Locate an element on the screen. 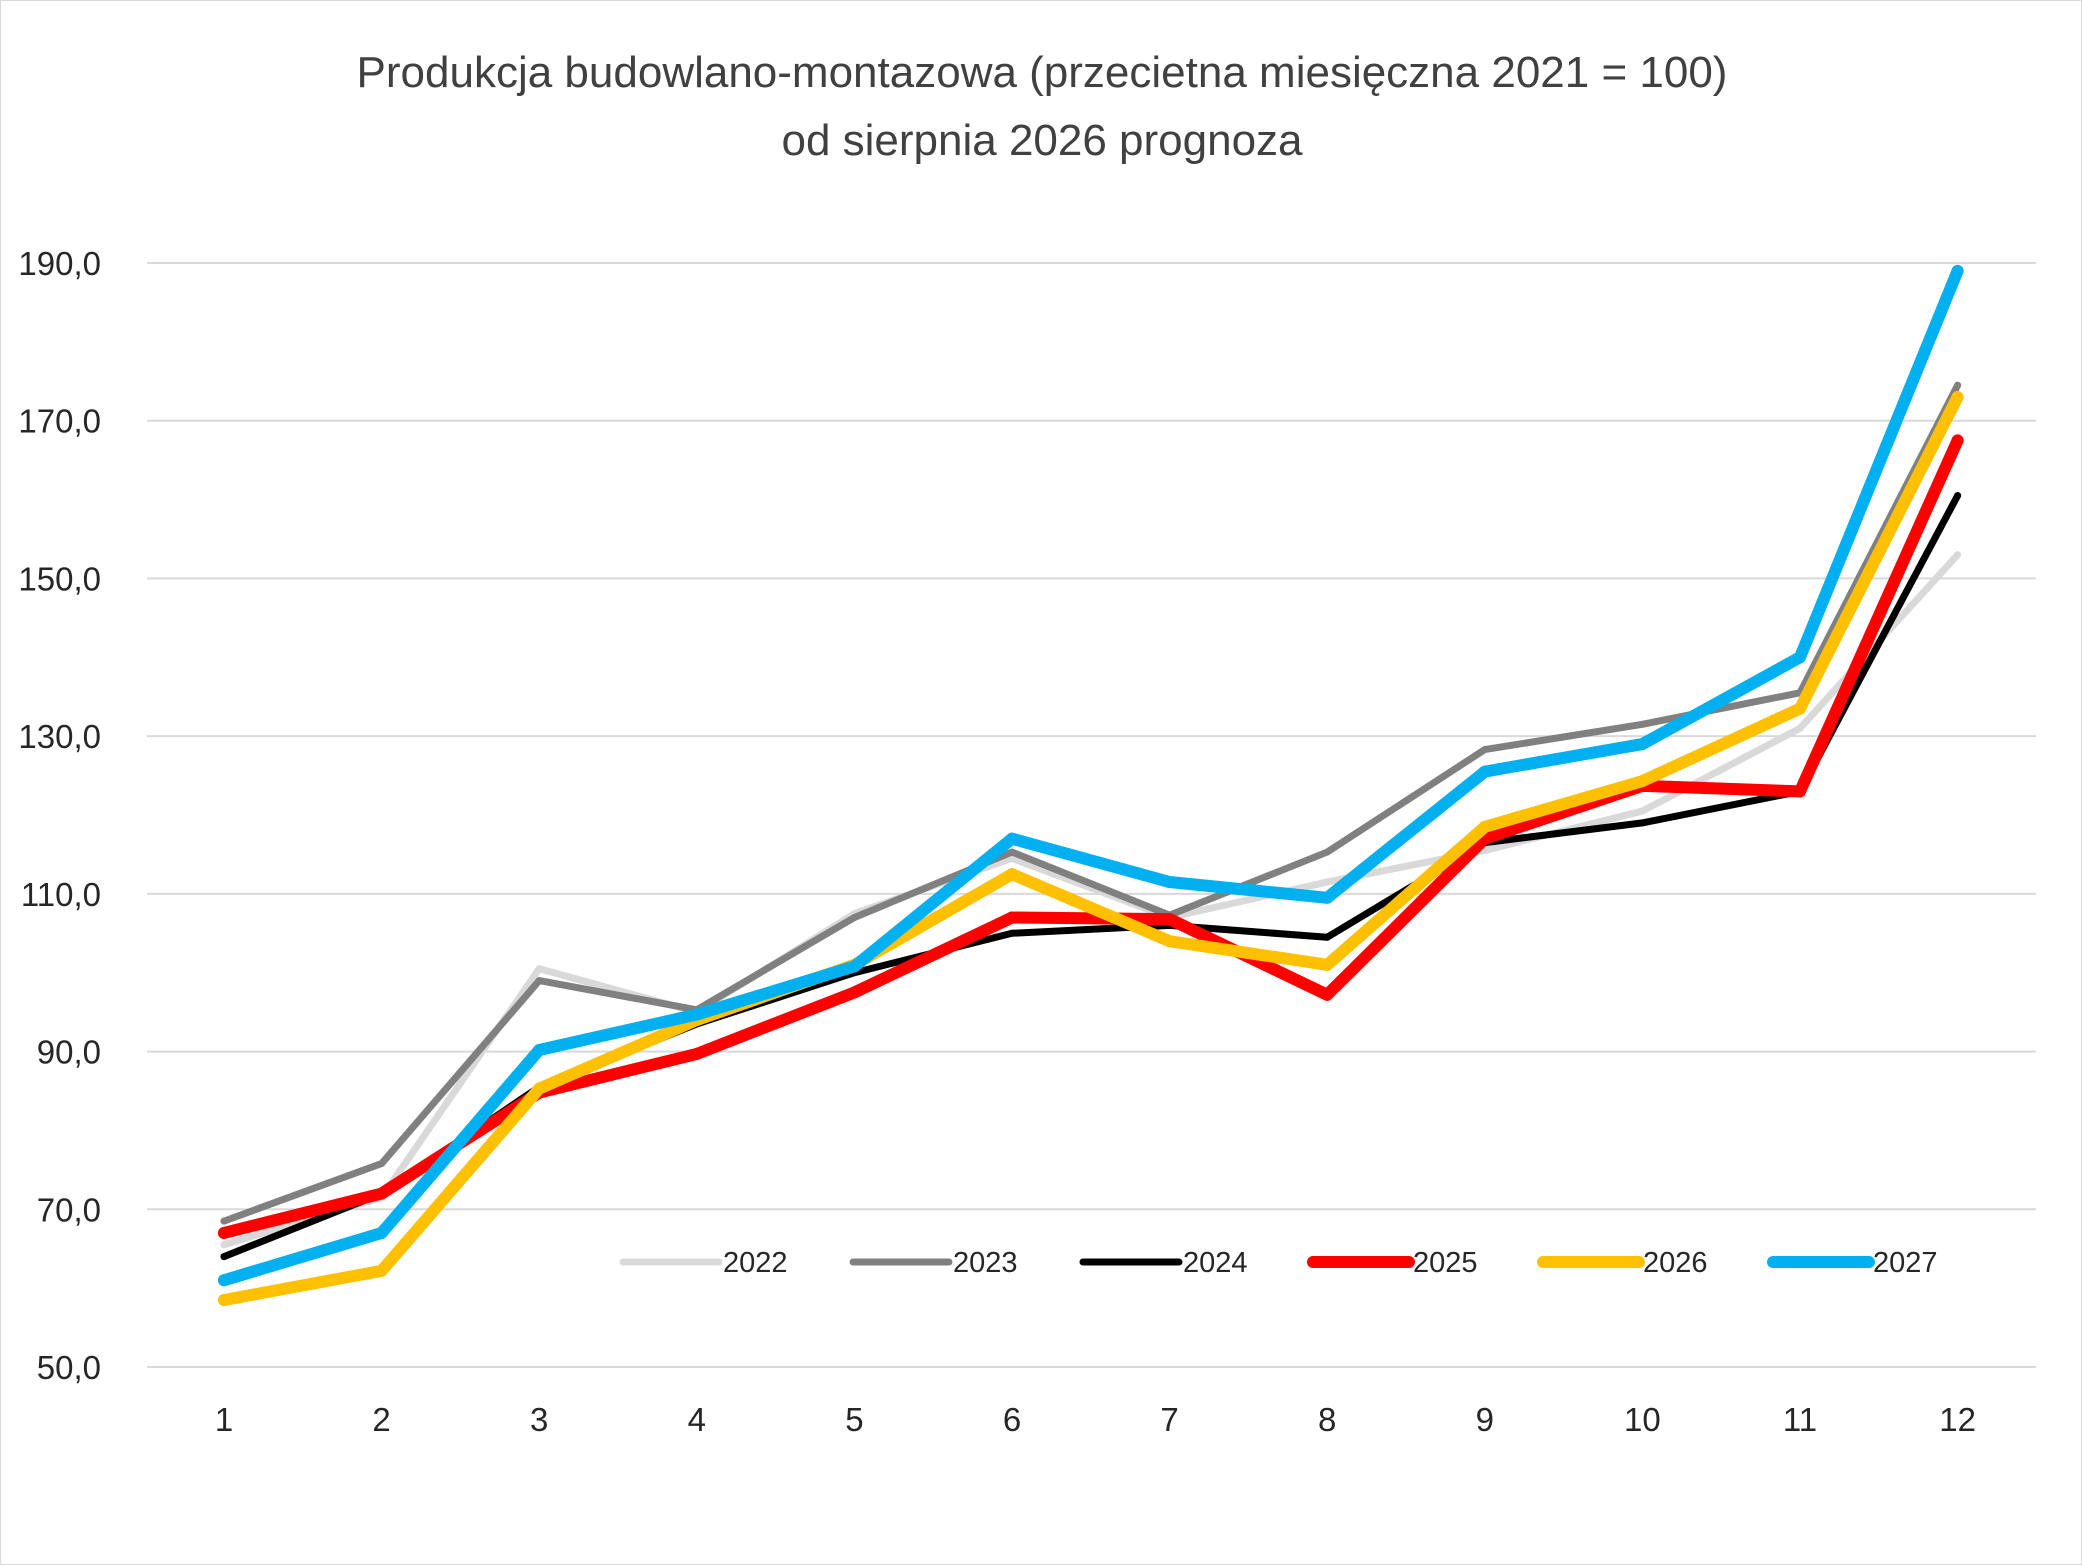 The height and width of the screenshot is (1566, 2082). x-tick-label: 1 is located at coordinates (224, 1419).